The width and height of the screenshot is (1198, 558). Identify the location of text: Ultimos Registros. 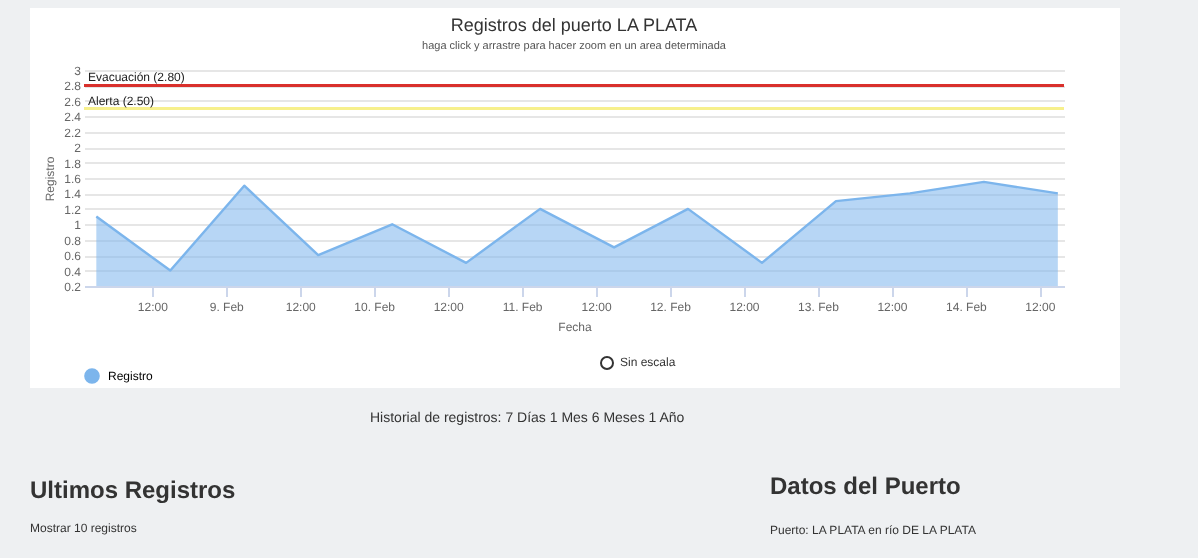
(133, 490).